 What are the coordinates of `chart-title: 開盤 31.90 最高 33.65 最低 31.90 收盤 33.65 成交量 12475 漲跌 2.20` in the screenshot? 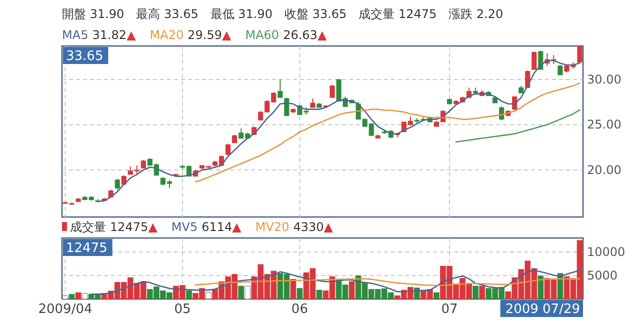 It's located at (283, 14).